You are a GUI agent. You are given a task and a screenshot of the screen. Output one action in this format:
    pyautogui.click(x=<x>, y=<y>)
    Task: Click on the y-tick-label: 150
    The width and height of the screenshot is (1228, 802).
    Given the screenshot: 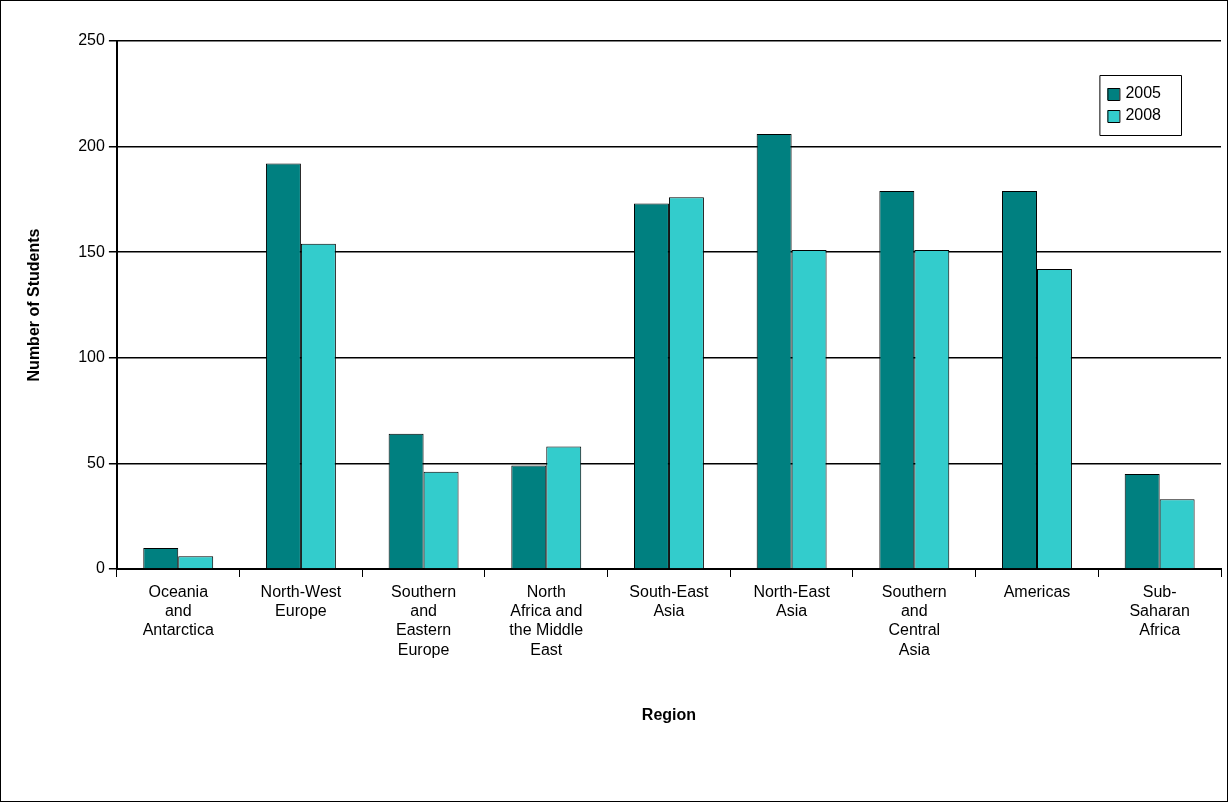 What is the action you would take?
    pyautogui.click(x=91, y=251)
    